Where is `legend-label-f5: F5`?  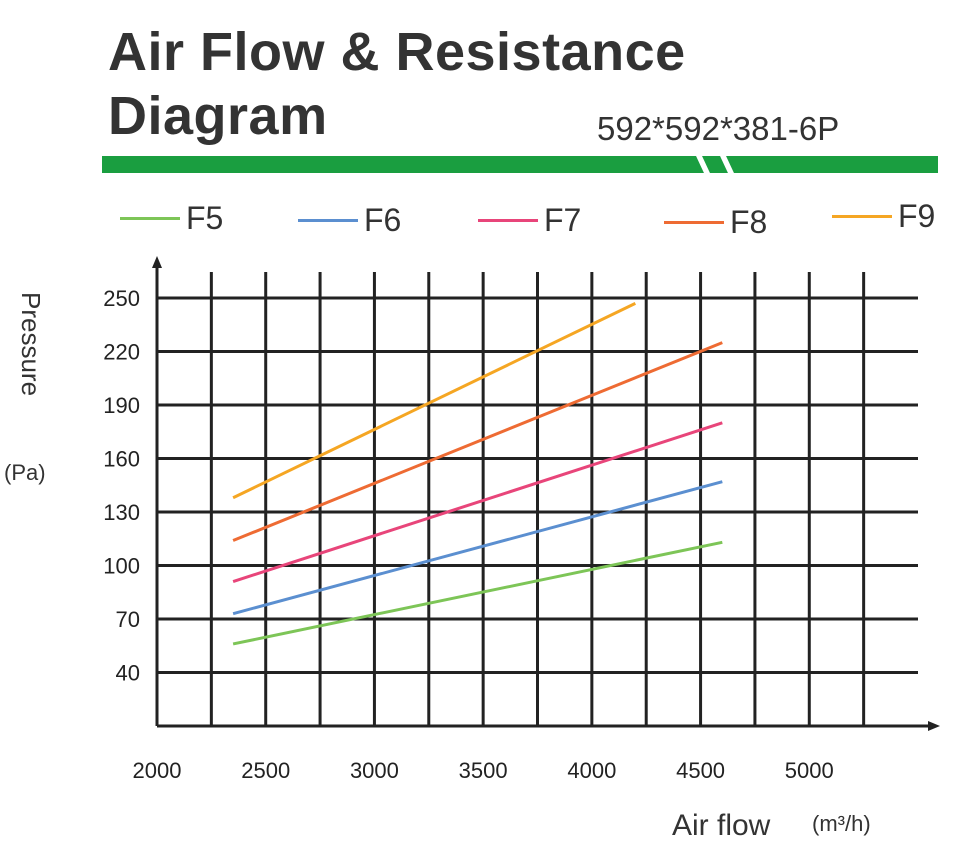
legend-label-f5: F5 is located at coordinates (205, 218).